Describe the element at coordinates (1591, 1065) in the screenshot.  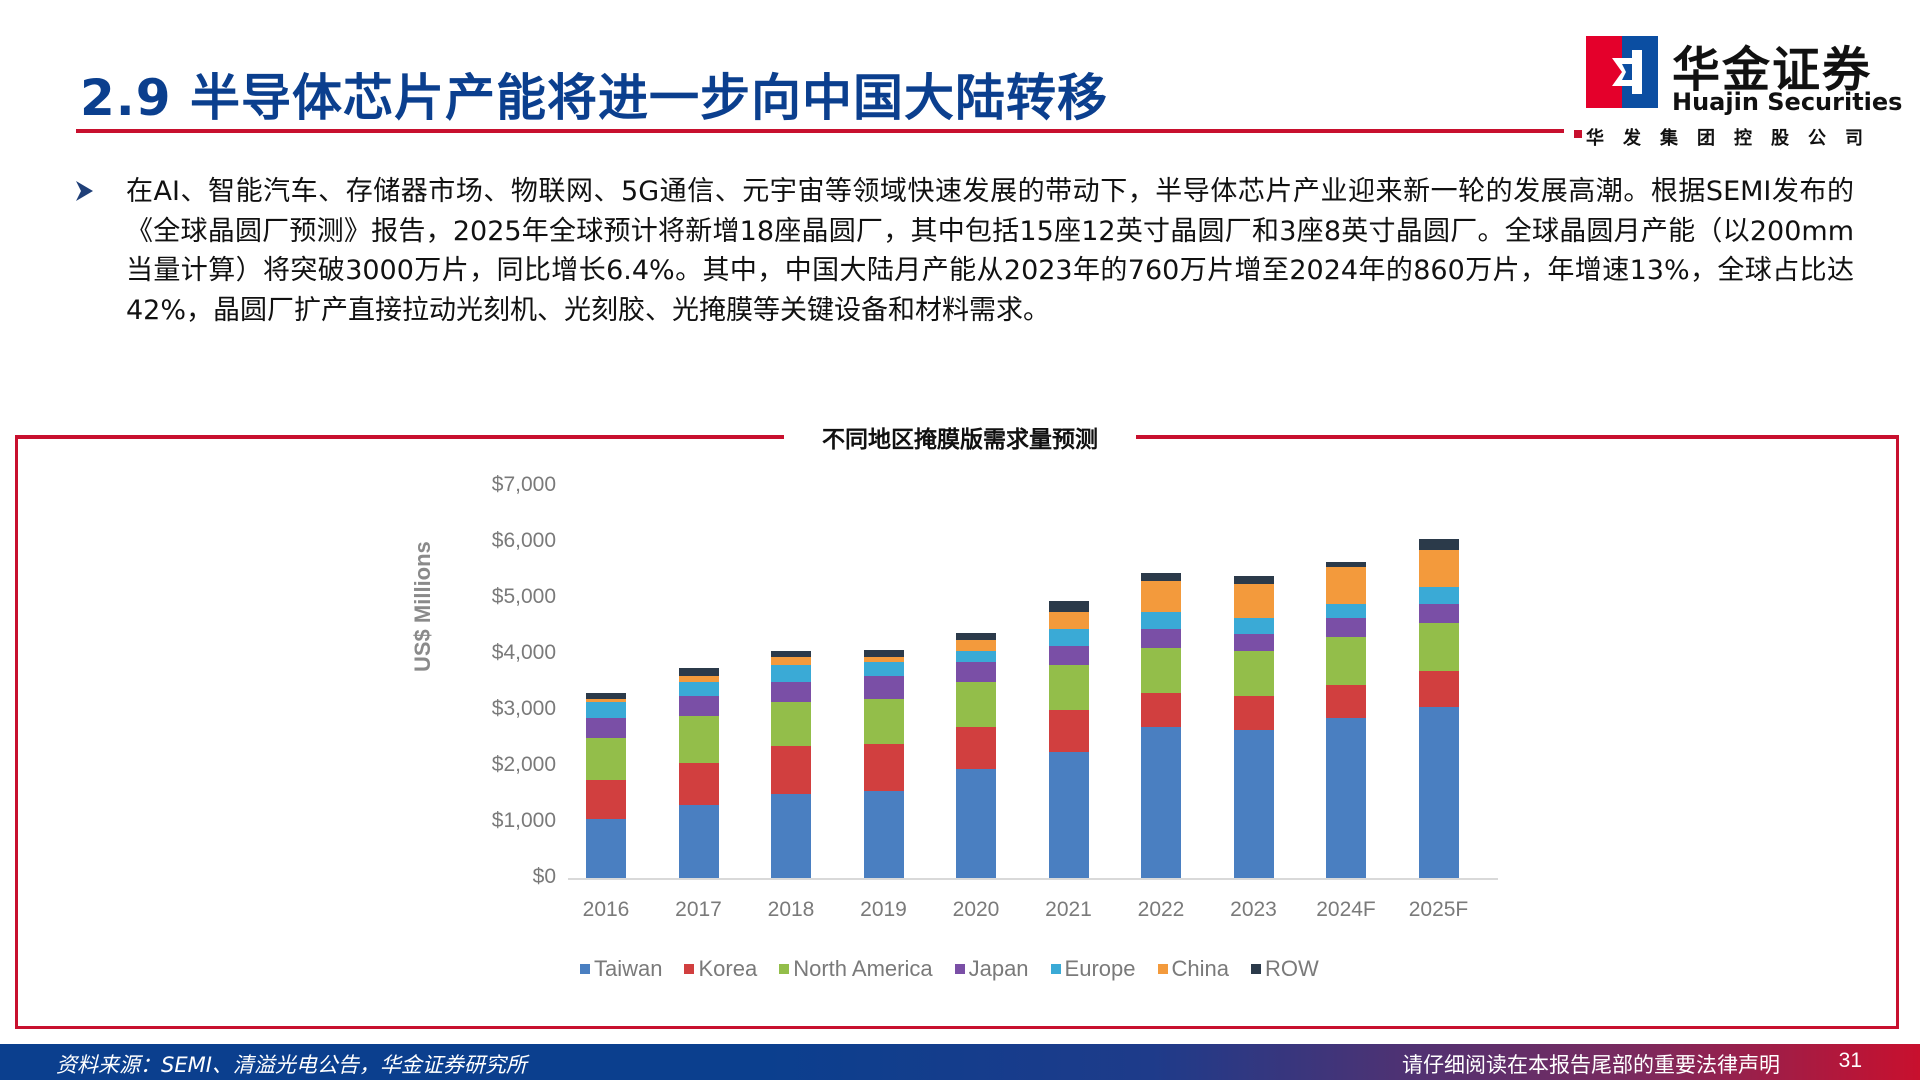
I see `legal-disclaimer: 请仔细阅读在本报告尾部的重要法律声明` at that location.